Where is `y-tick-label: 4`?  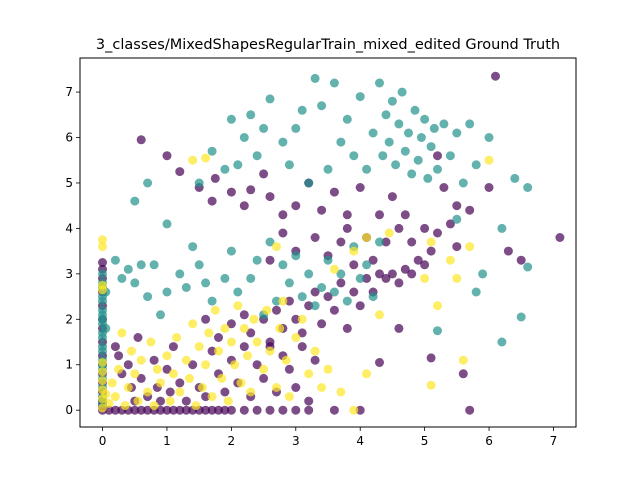
y-tick-label: 4 is located at coordinates (69, 228).